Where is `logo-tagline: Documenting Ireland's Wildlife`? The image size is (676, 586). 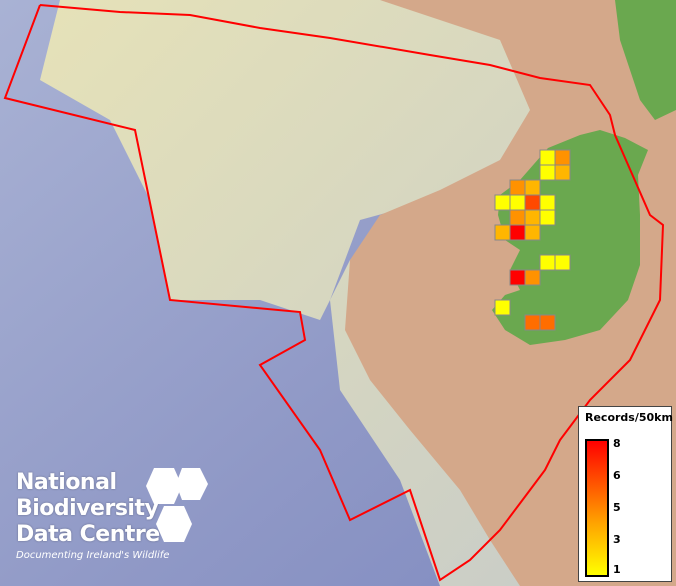 logo-tagline: Documenting Ireland's Wildlife is located at coordinates (93, 555).